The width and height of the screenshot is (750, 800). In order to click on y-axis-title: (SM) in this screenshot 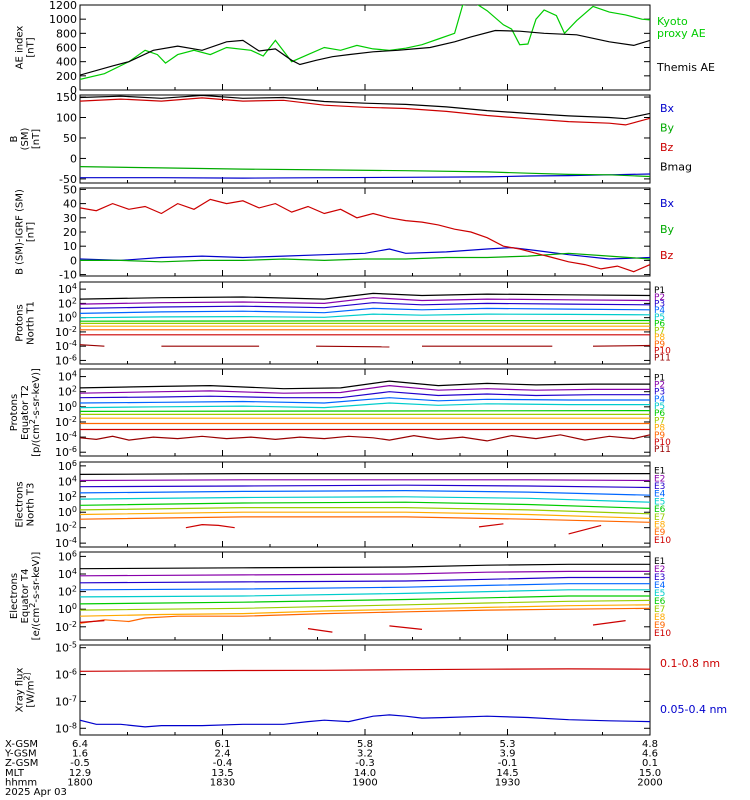, I will do `click(25, 139)`.